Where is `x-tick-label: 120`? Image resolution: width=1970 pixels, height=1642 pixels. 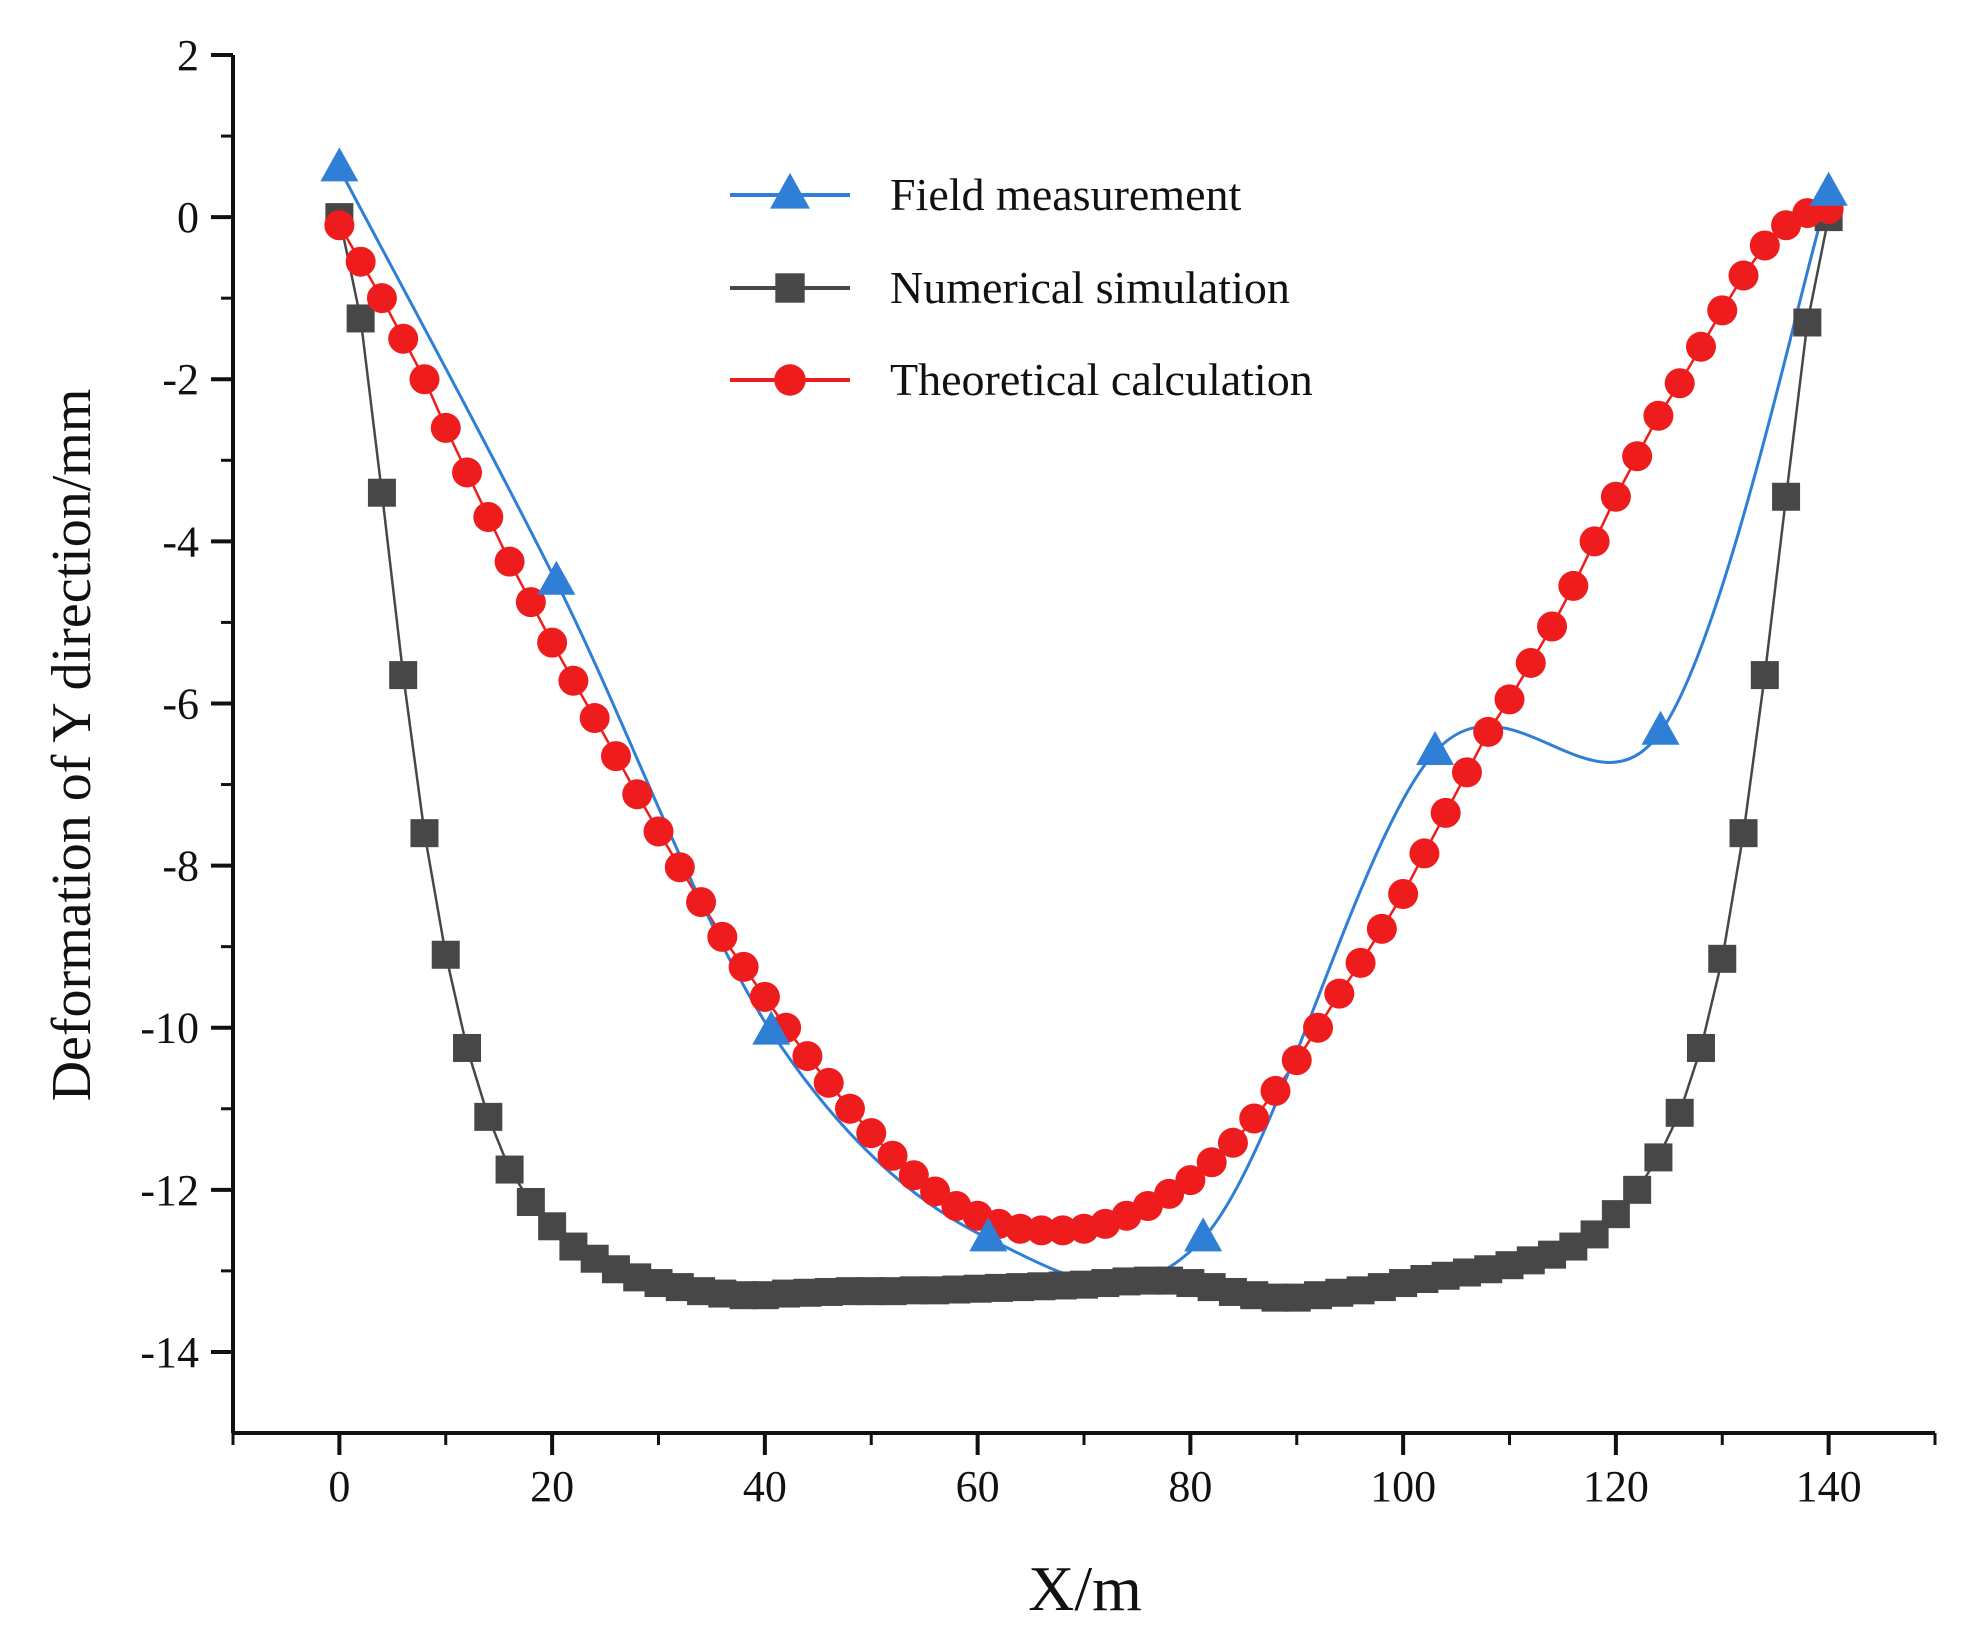 x-tick-label: 120 is located at coordinates (1616, 1486).